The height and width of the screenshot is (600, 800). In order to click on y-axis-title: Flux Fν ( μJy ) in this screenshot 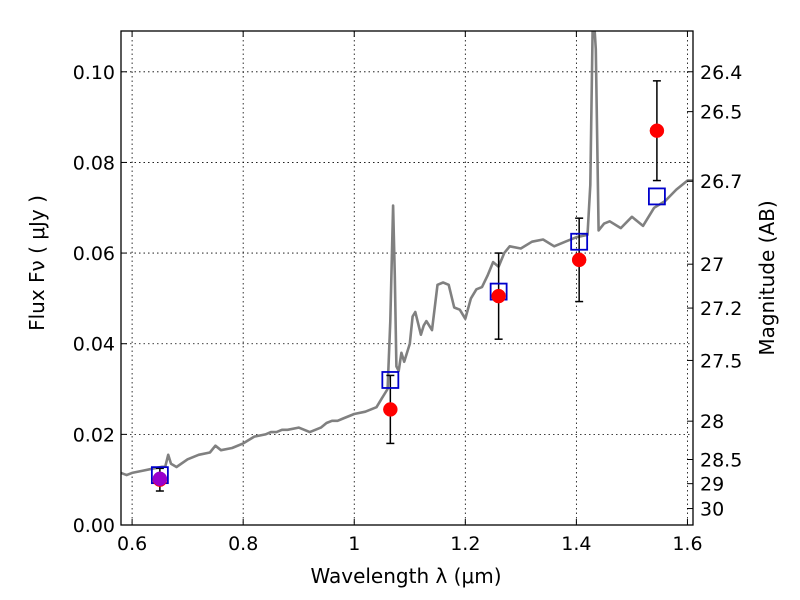, I will do `click(37, 263)`.